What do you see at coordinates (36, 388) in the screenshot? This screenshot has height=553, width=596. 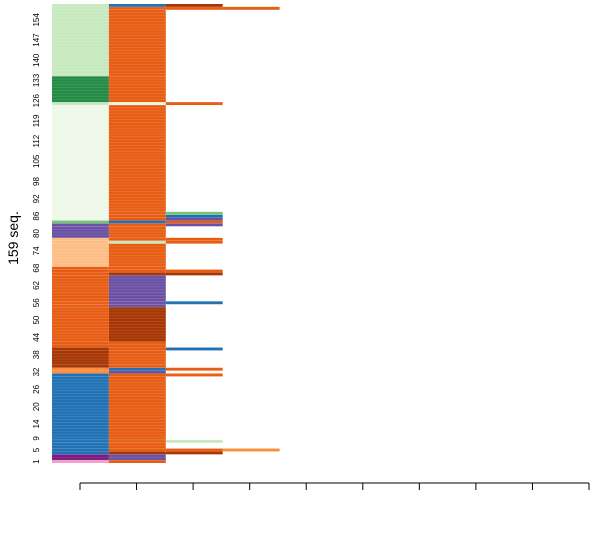 I see `y-tick-label: 26` at bounding box center [36, 388].